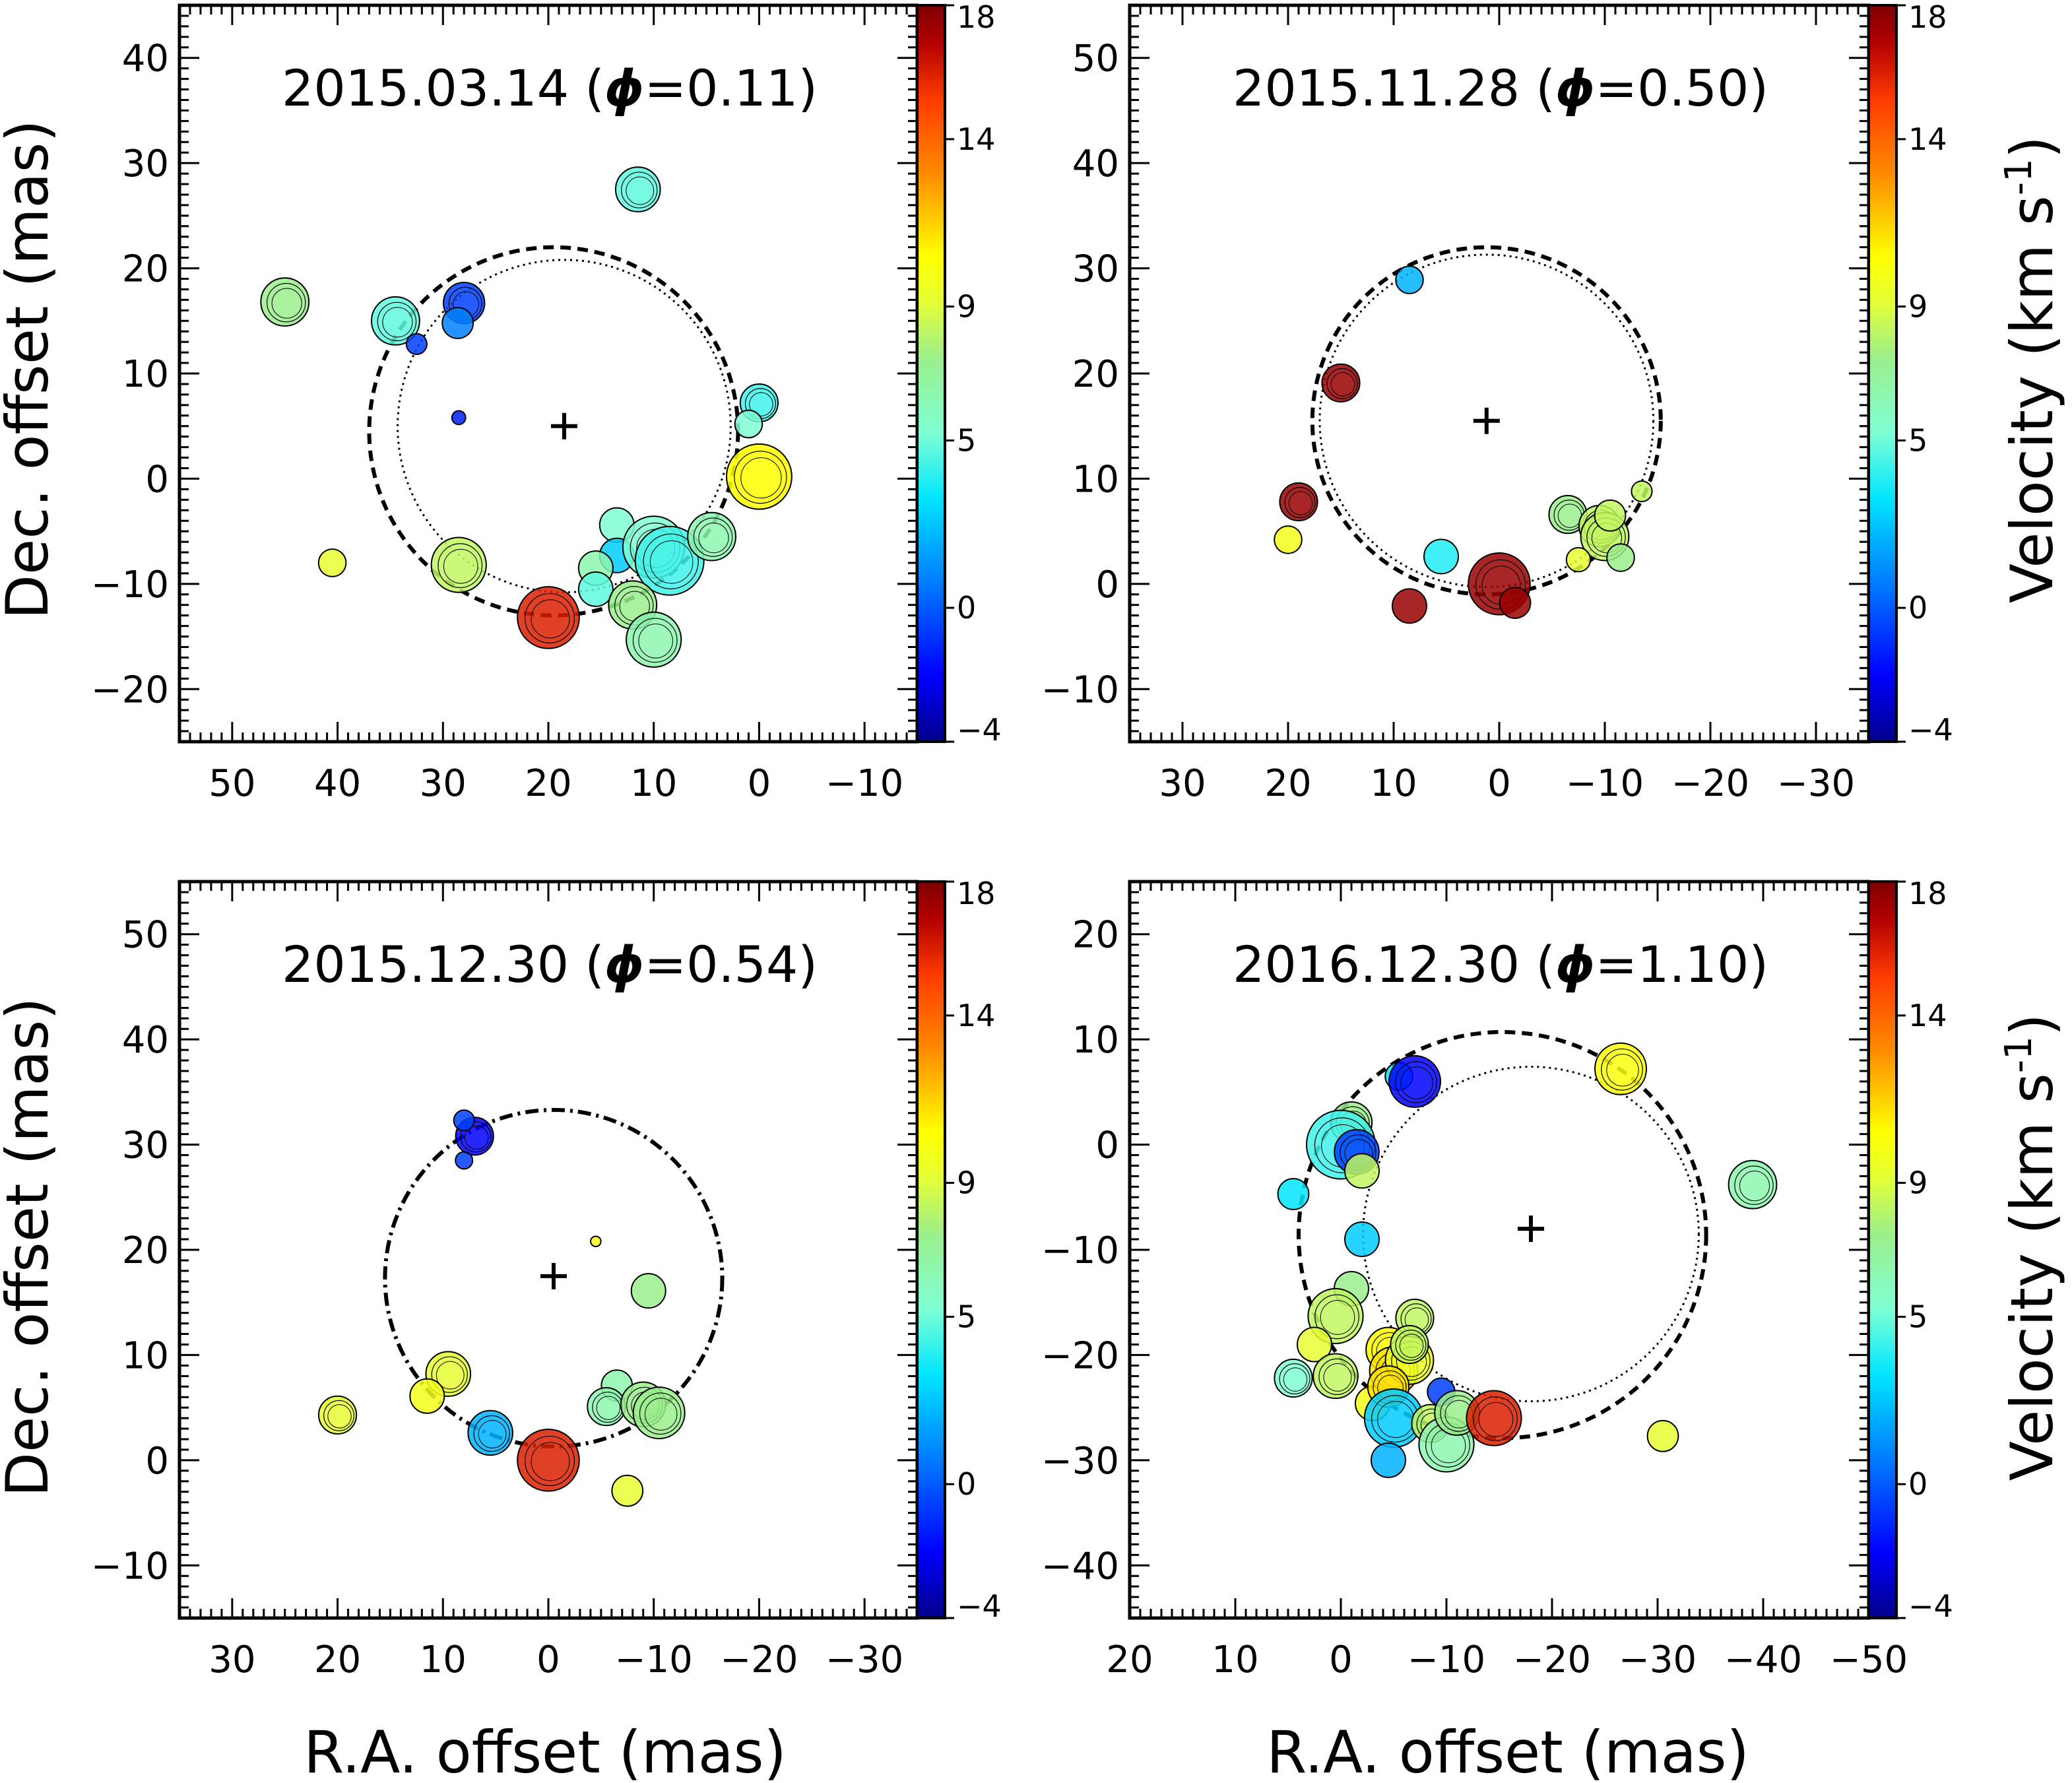  Describe the element at coordinates (1500, 88) in the screenshot. I see `panel-title: 2015.11.28 (ϕ=0.50)` at that location.